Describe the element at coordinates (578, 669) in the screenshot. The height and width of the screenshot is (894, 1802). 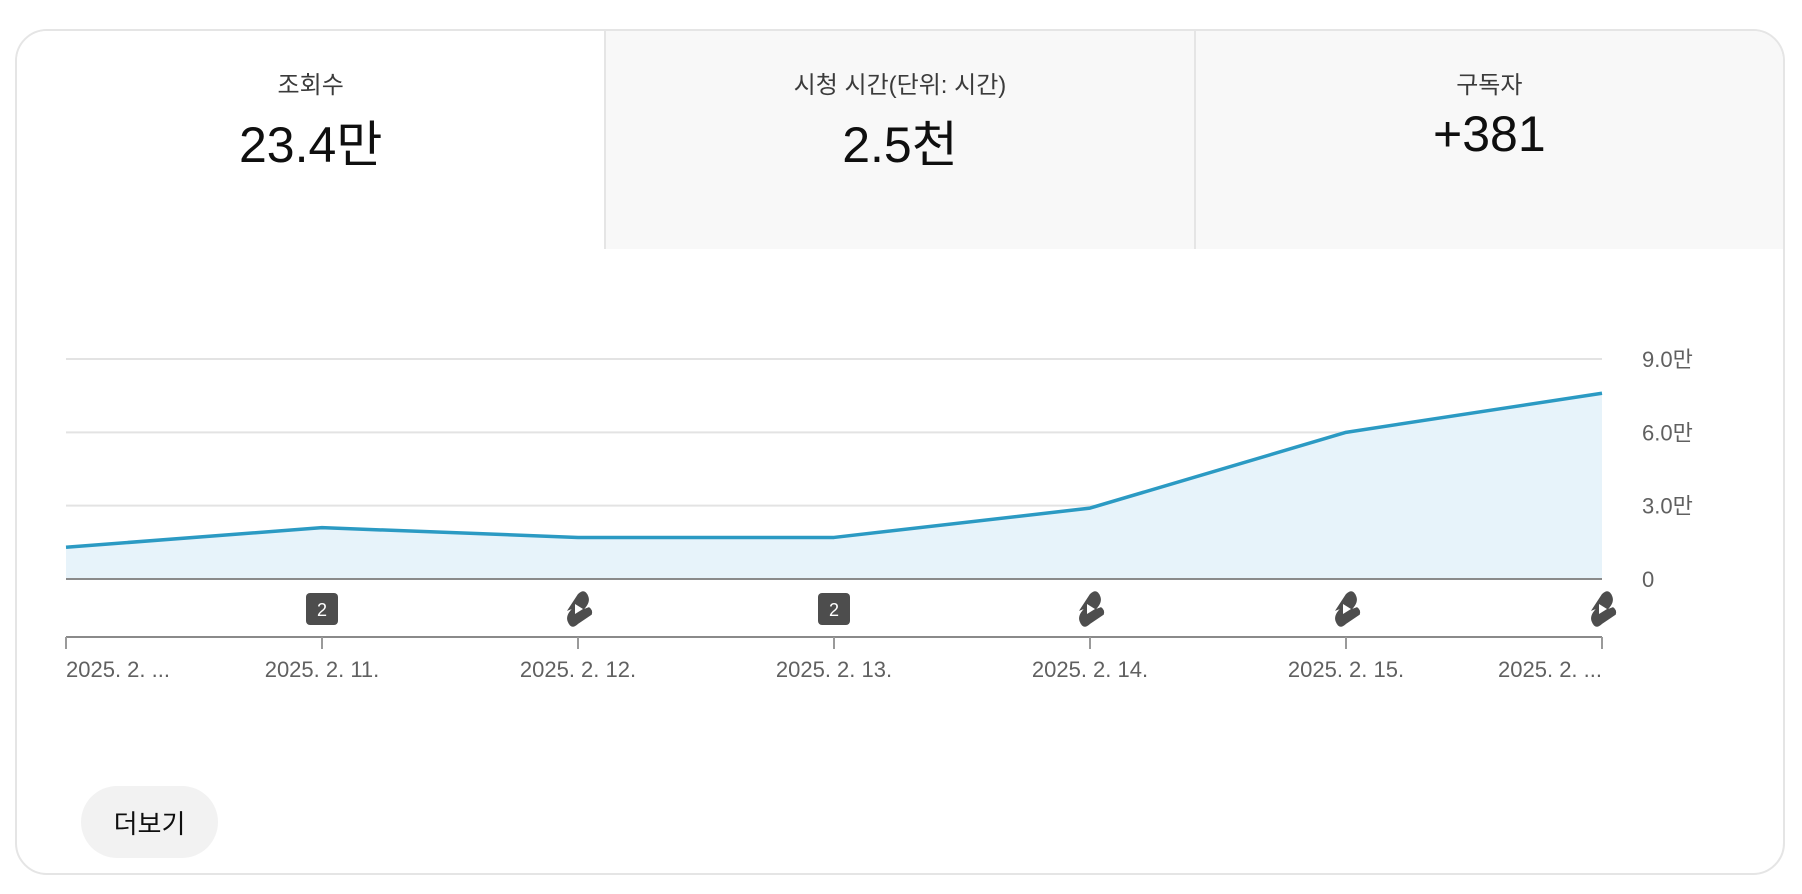
I see `x-tick-label: 2025. 2. 12.` at that location.